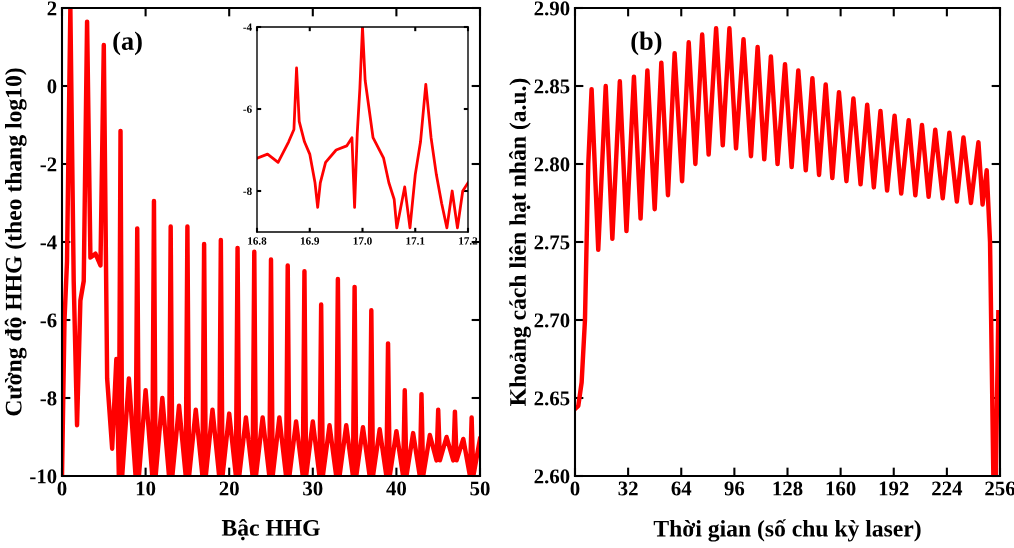  Describe the element at coordinates (520, 242) in the screenshot. I see `y-axis-title: Khoảng cách liên hạt nhân (a.u.)` at that location.